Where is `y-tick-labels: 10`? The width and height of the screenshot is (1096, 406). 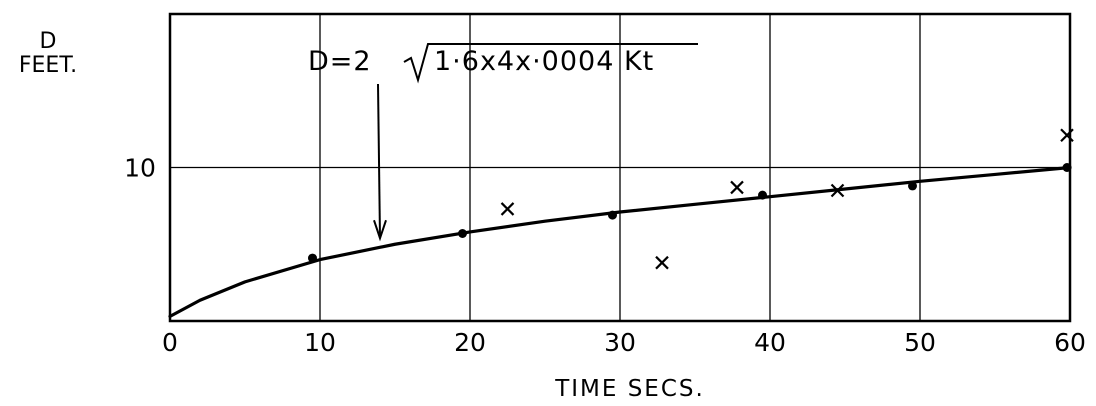
y-tick-labels: 10 is located at coordinates (140, 168).